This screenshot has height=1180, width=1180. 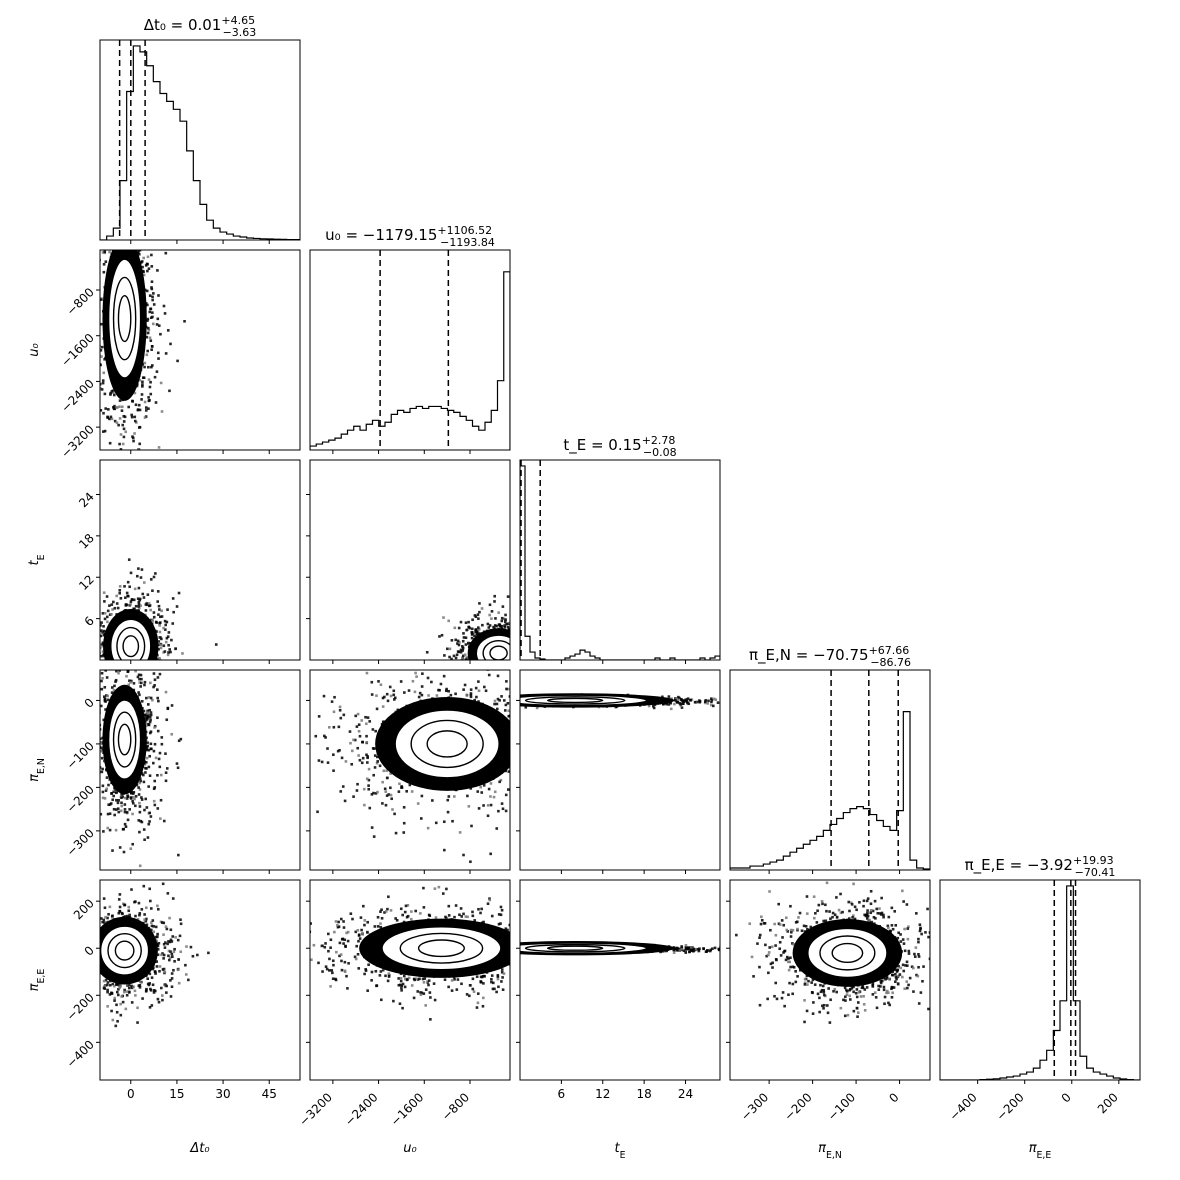 What do you see at coordinates (179, 293) in the screenshot?
I see `panel-u0-dt0: −3200−2400−1600−800` at bounding box center [179, 293].